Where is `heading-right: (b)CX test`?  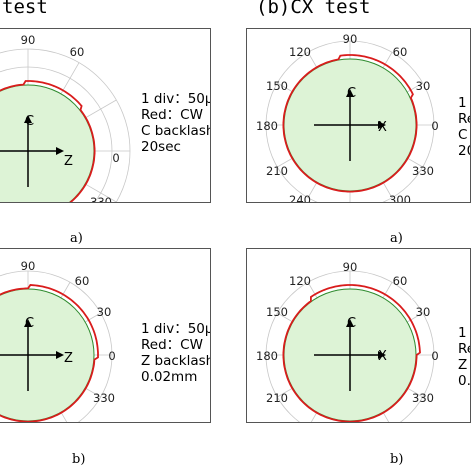
heading-right: (b)CX test is located at coordinates (313, 9).